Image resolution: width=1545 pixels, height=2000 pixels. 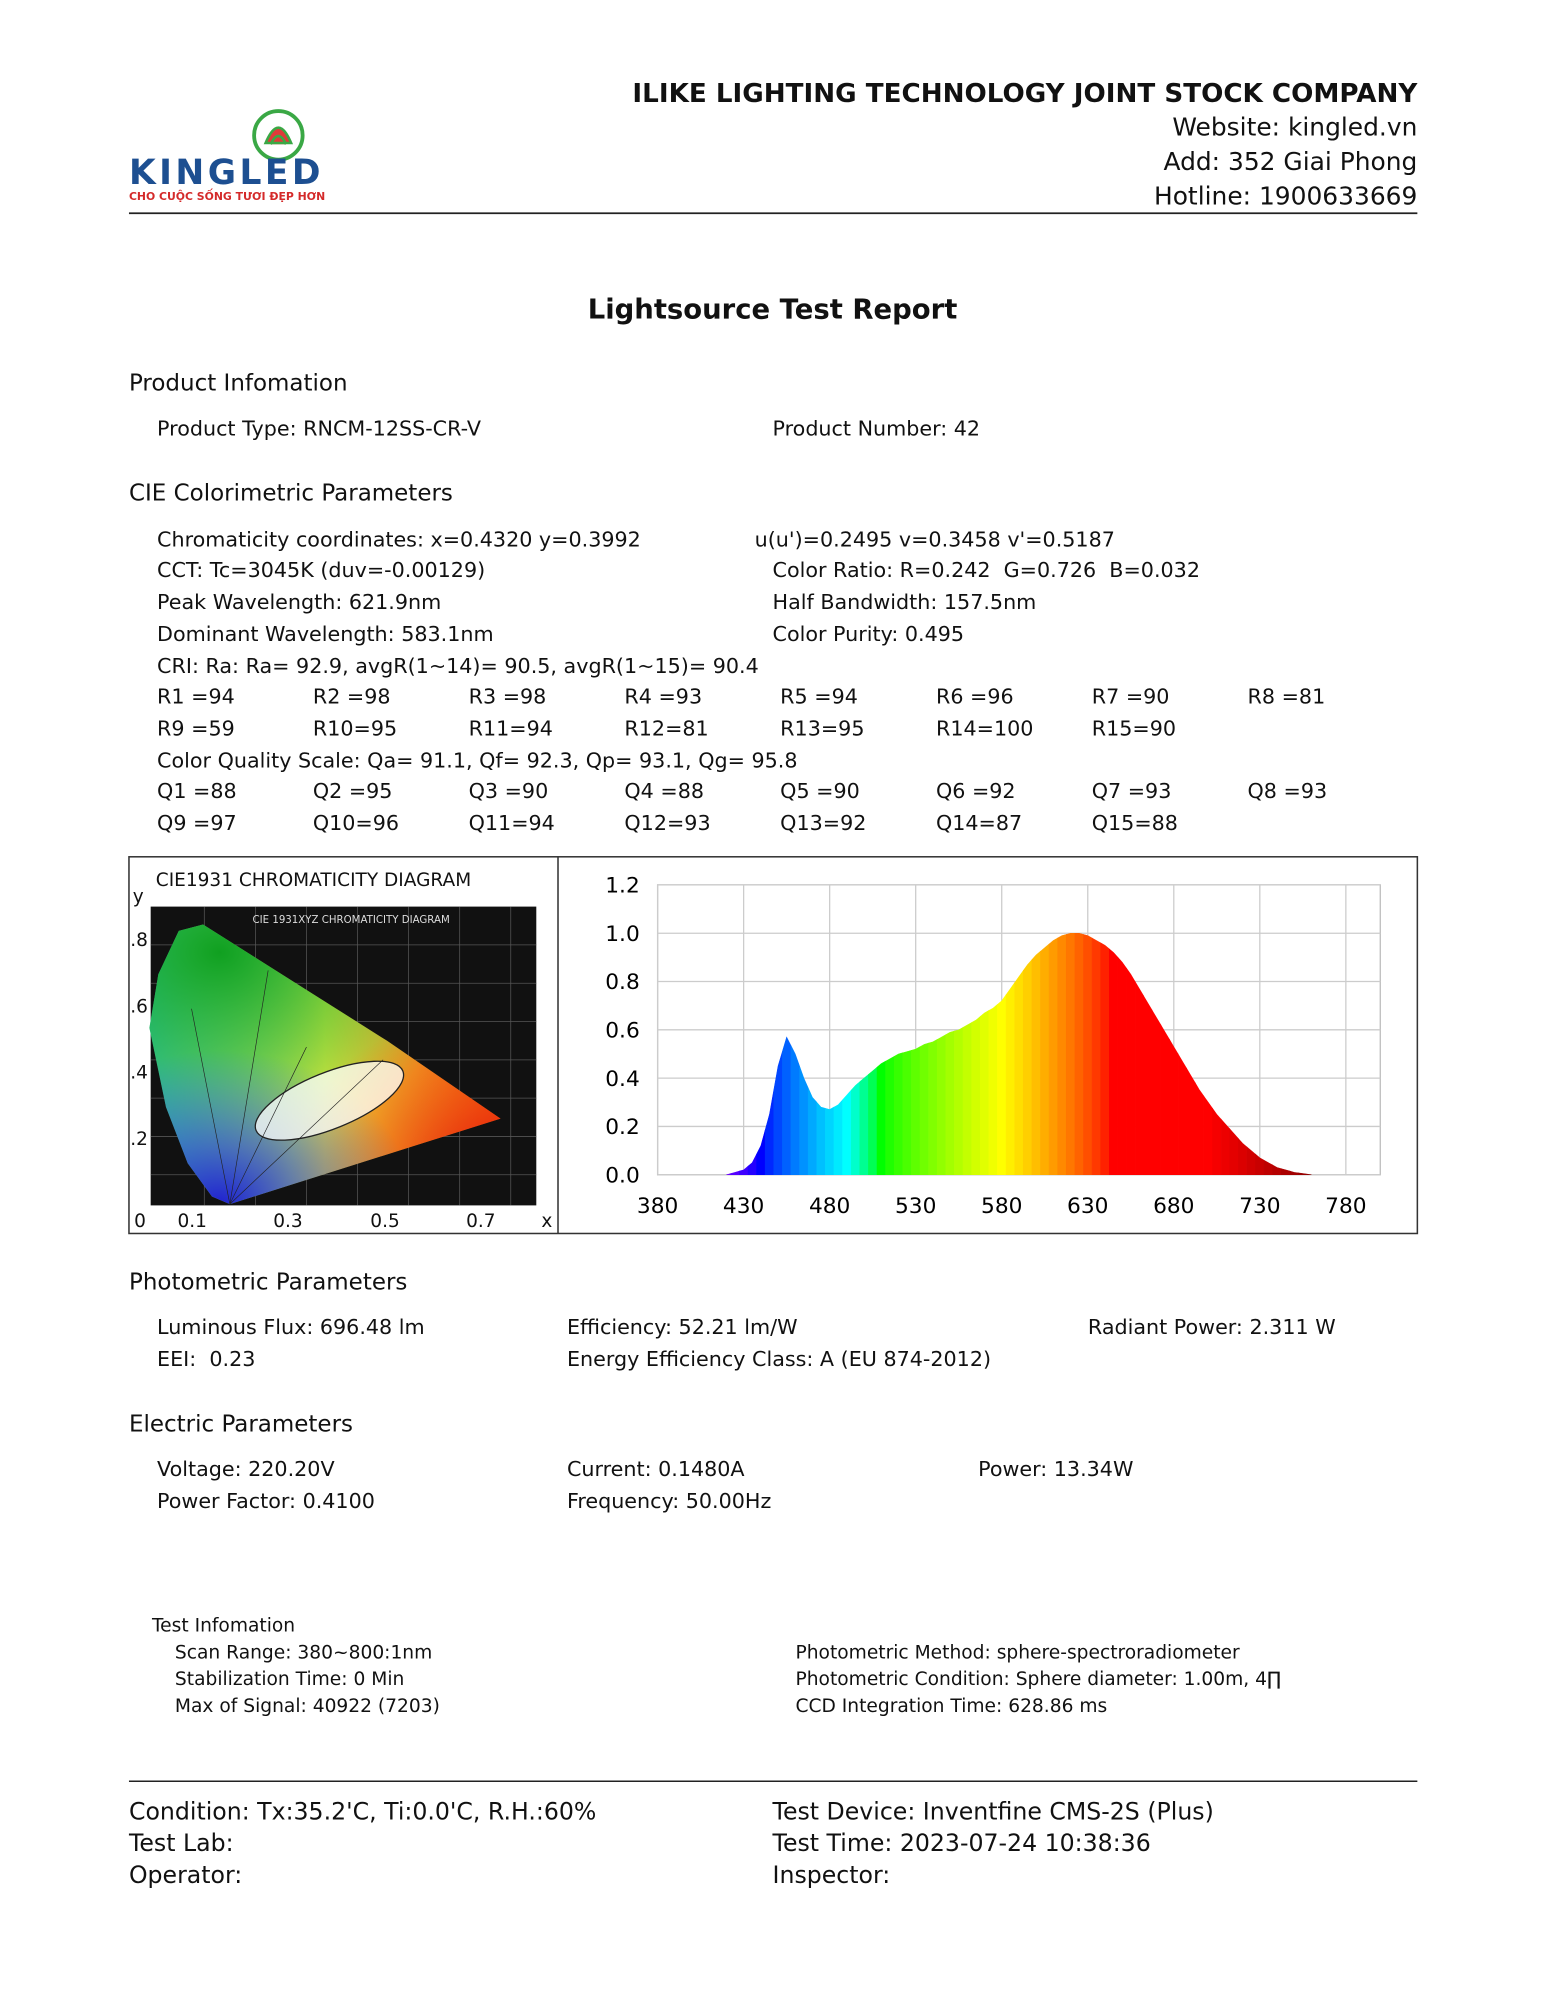 I want to click on y-tick-label: .8, so click(x=139, y=940).